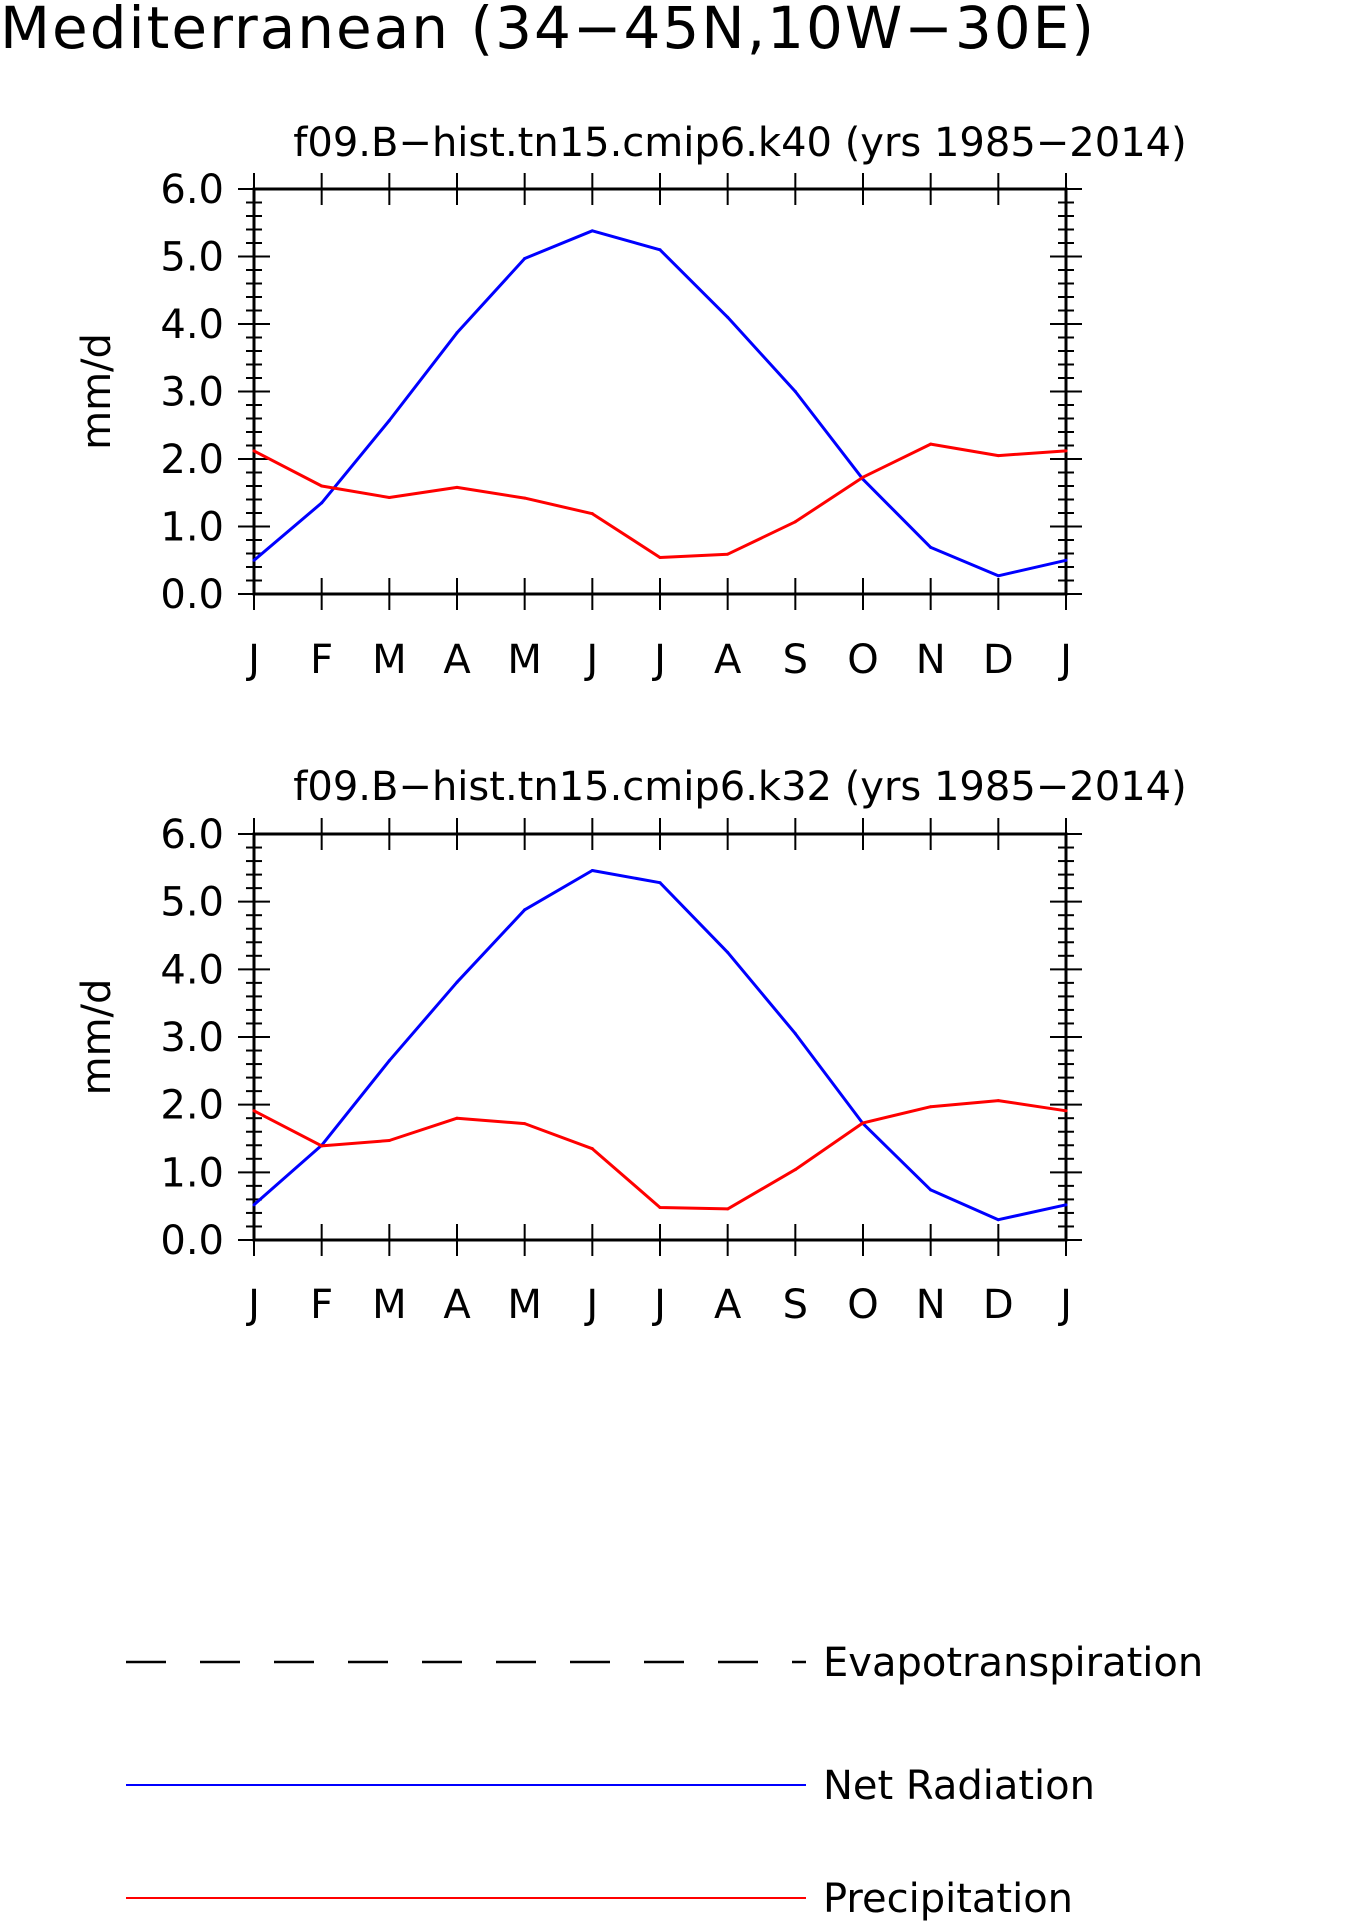 The image size is (1346, 1922). What do you see at coordinates (548, 31) in the screenshot?
I see `figure-title: Mediterranean (34−45N,10W−30E)` at bounding box center [548, 31].